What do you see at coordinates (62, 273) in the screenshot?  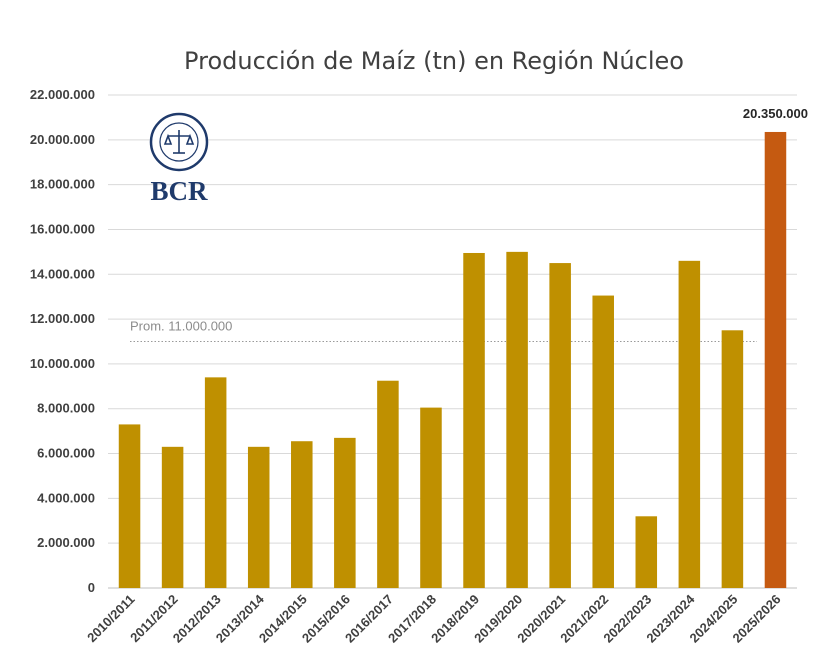 I see `y-tick-label: 14.000.000` at bounding box center [62, 273].